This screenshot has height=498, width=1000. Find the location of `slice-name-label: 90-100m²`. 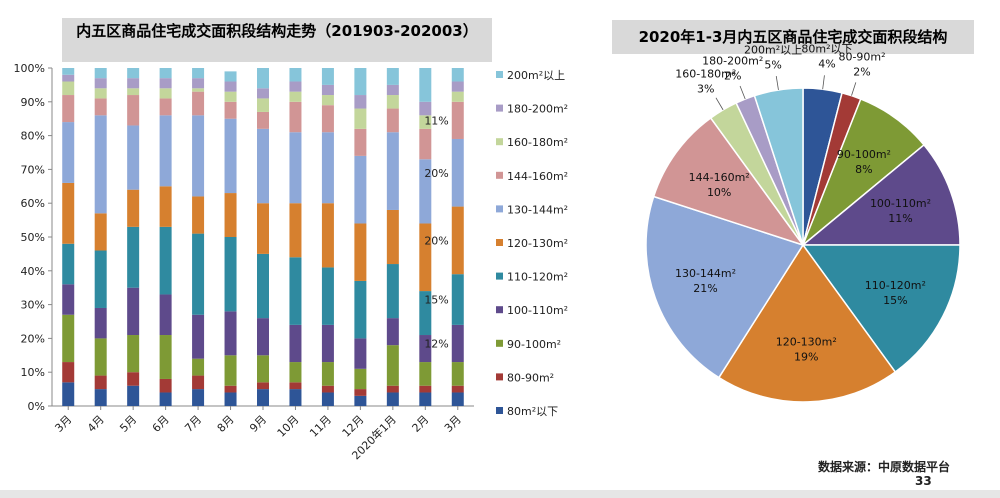

slice-name-label: 90-100m² is located at coordinates (864, 154).